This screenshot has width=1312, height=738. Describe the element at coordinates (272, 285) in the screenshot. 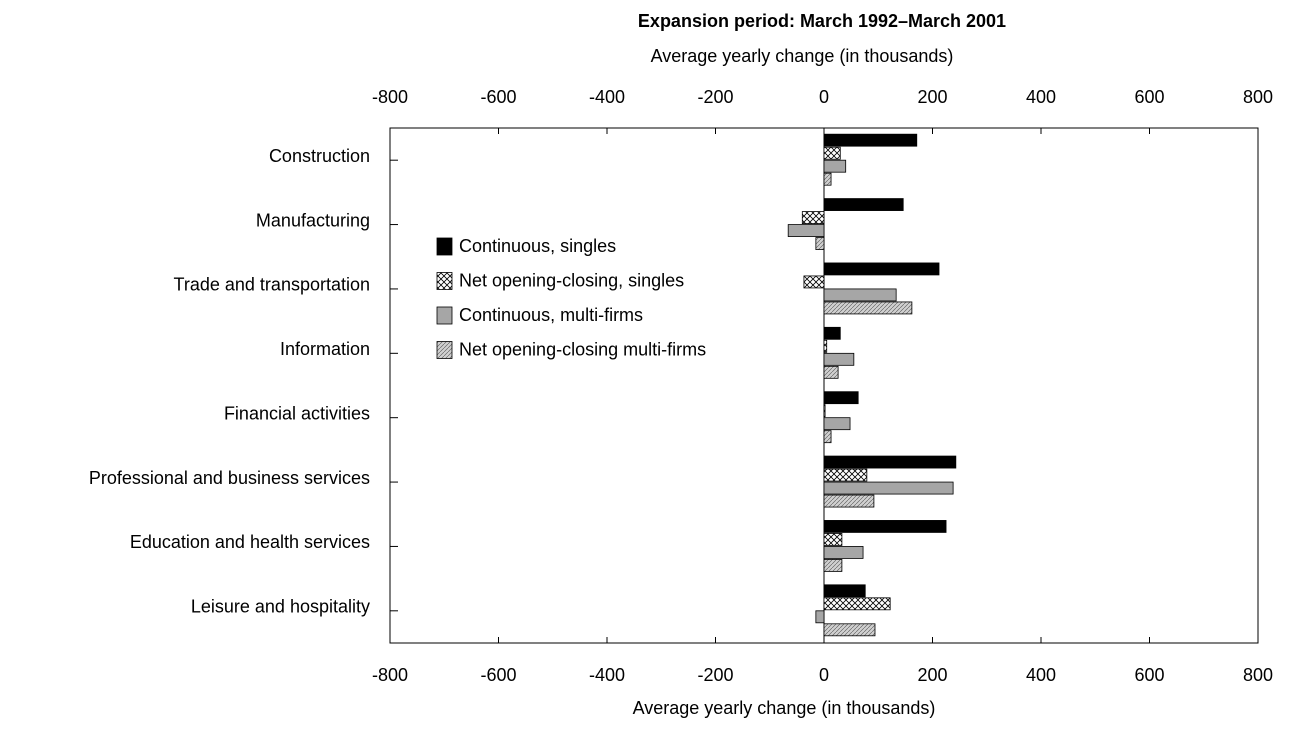

I see `y-tick-label: Trade and transportation` at that location.